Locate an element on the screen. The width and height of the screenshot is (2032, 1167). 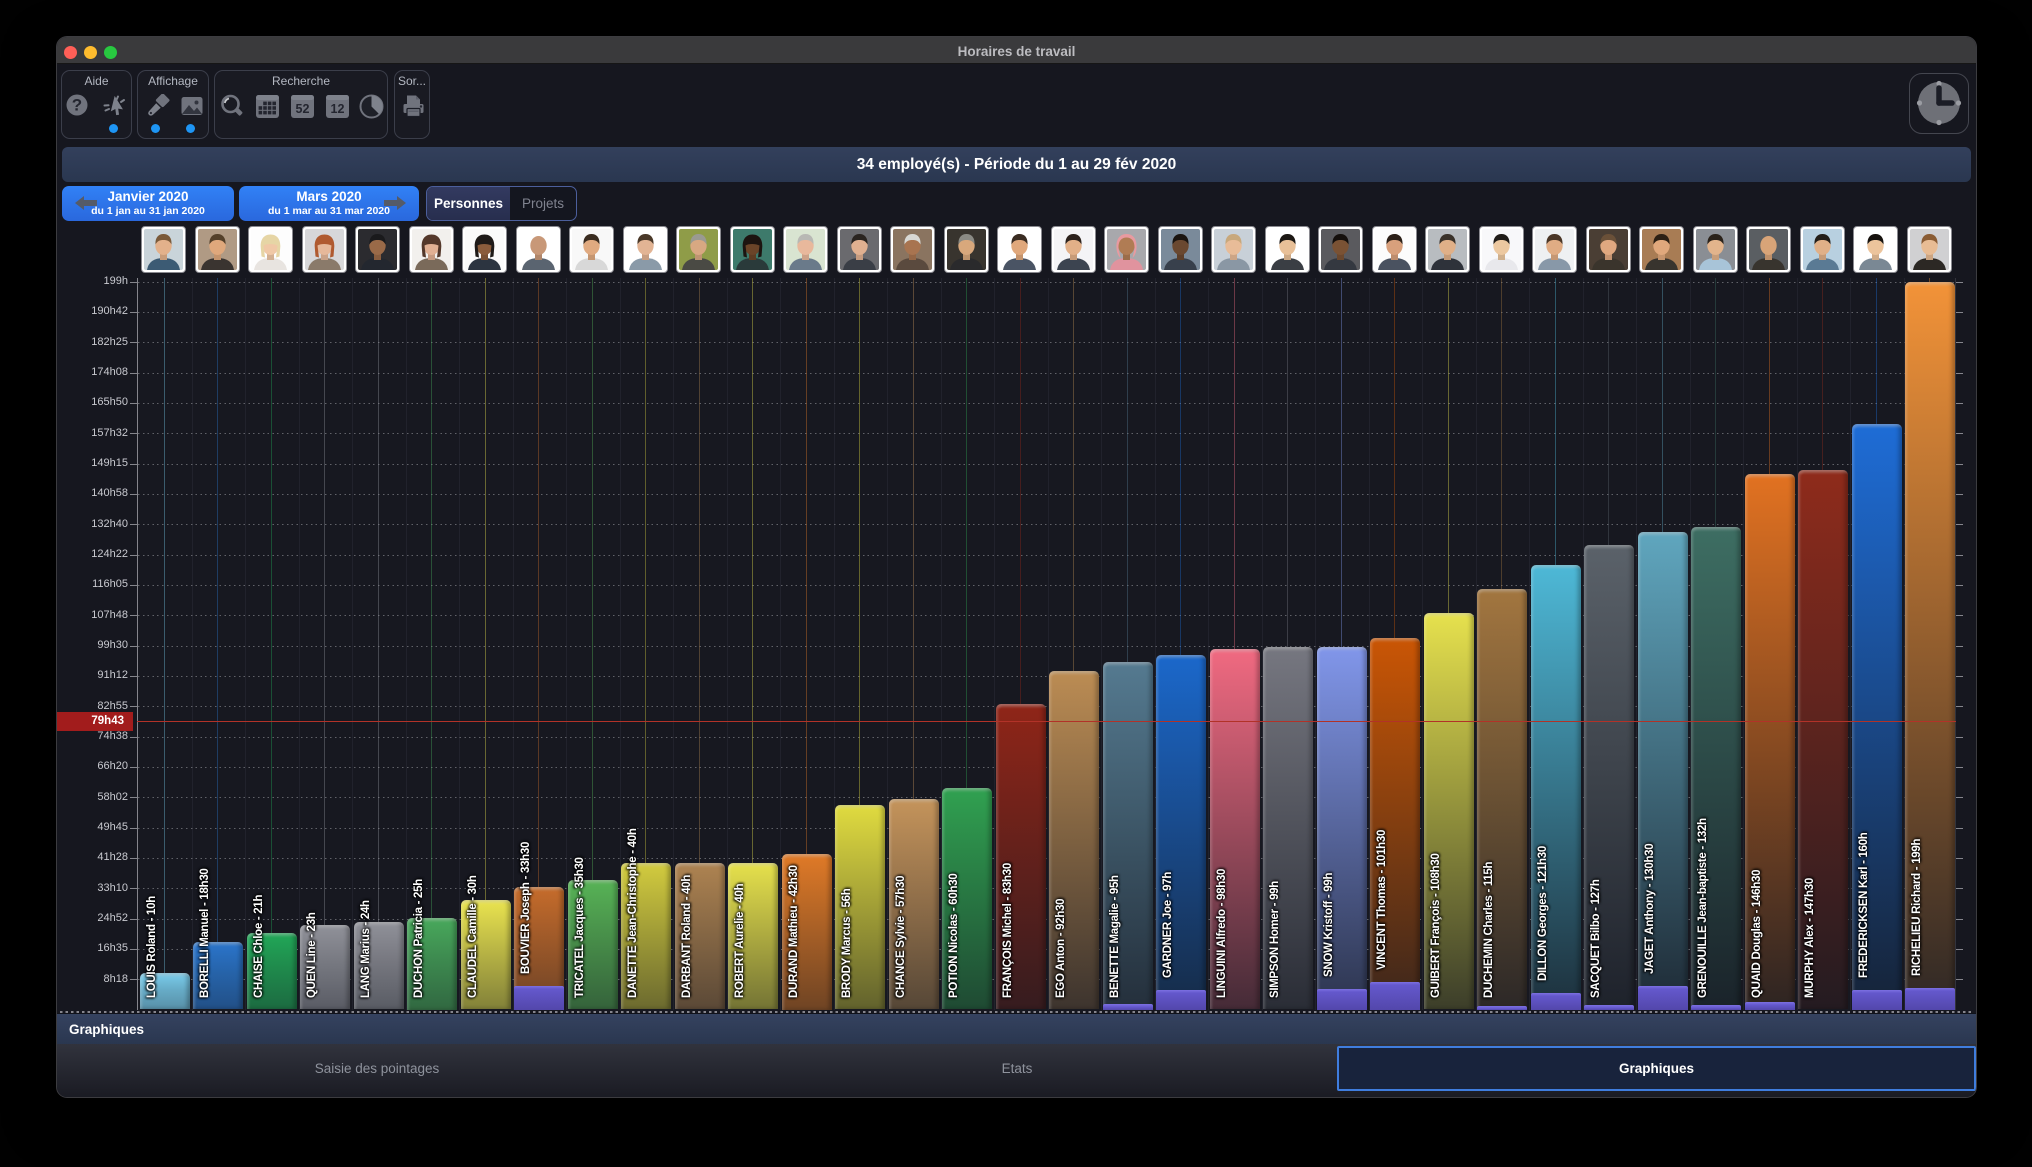
svg-text: 52 is located at coordinates (303, 109).